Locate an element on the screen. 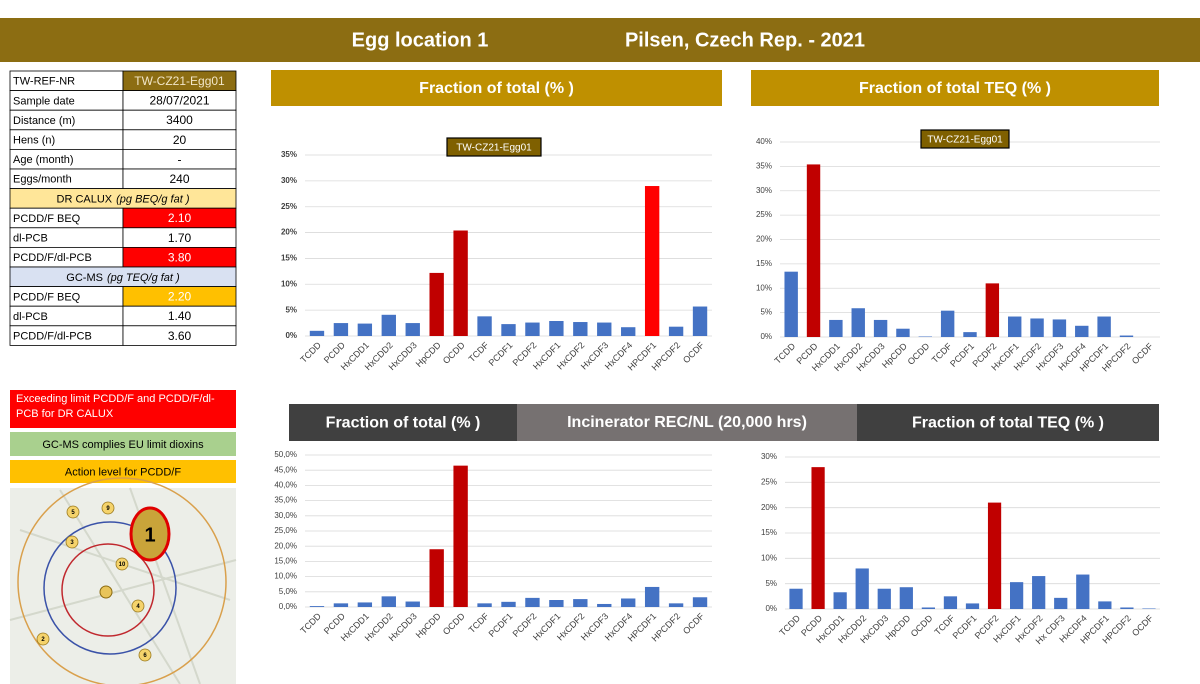 This screenshot has height=684, width=1200. map-marker-label: 5 is located at coordinates (73, 513).